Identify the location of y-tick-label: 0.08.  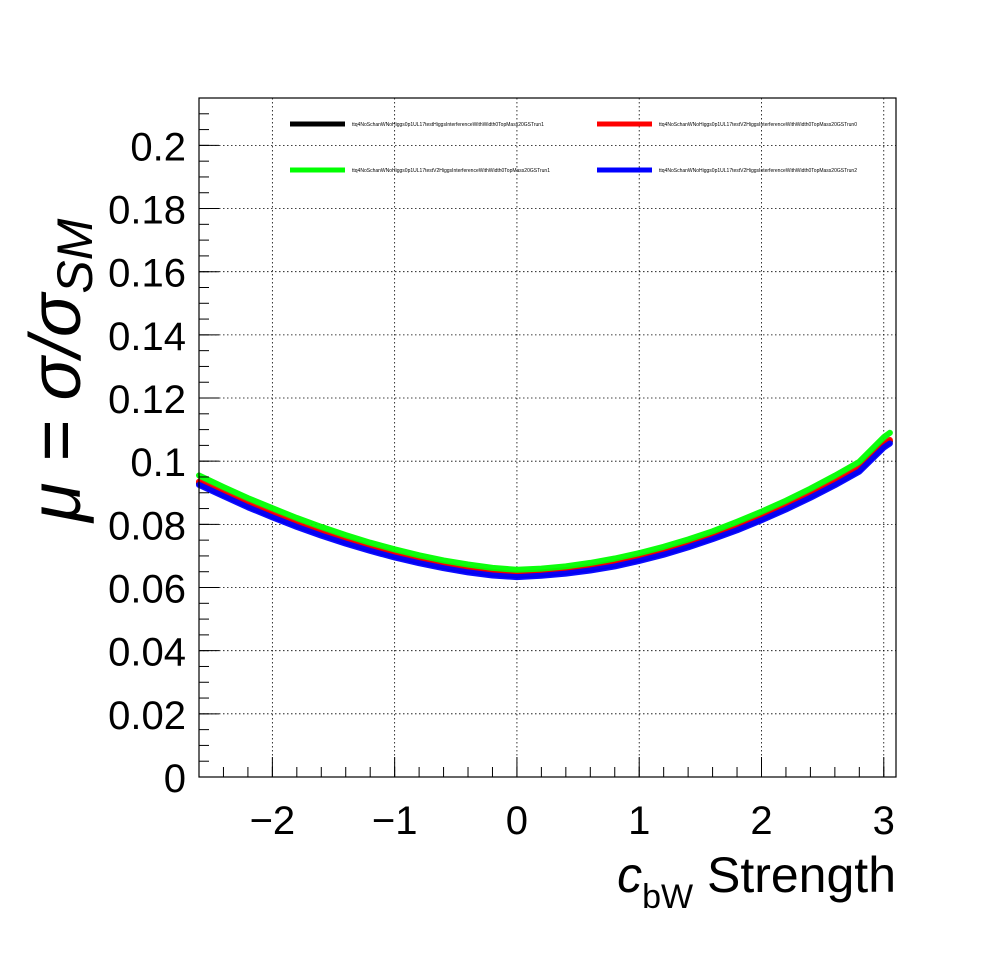
(147, 526).